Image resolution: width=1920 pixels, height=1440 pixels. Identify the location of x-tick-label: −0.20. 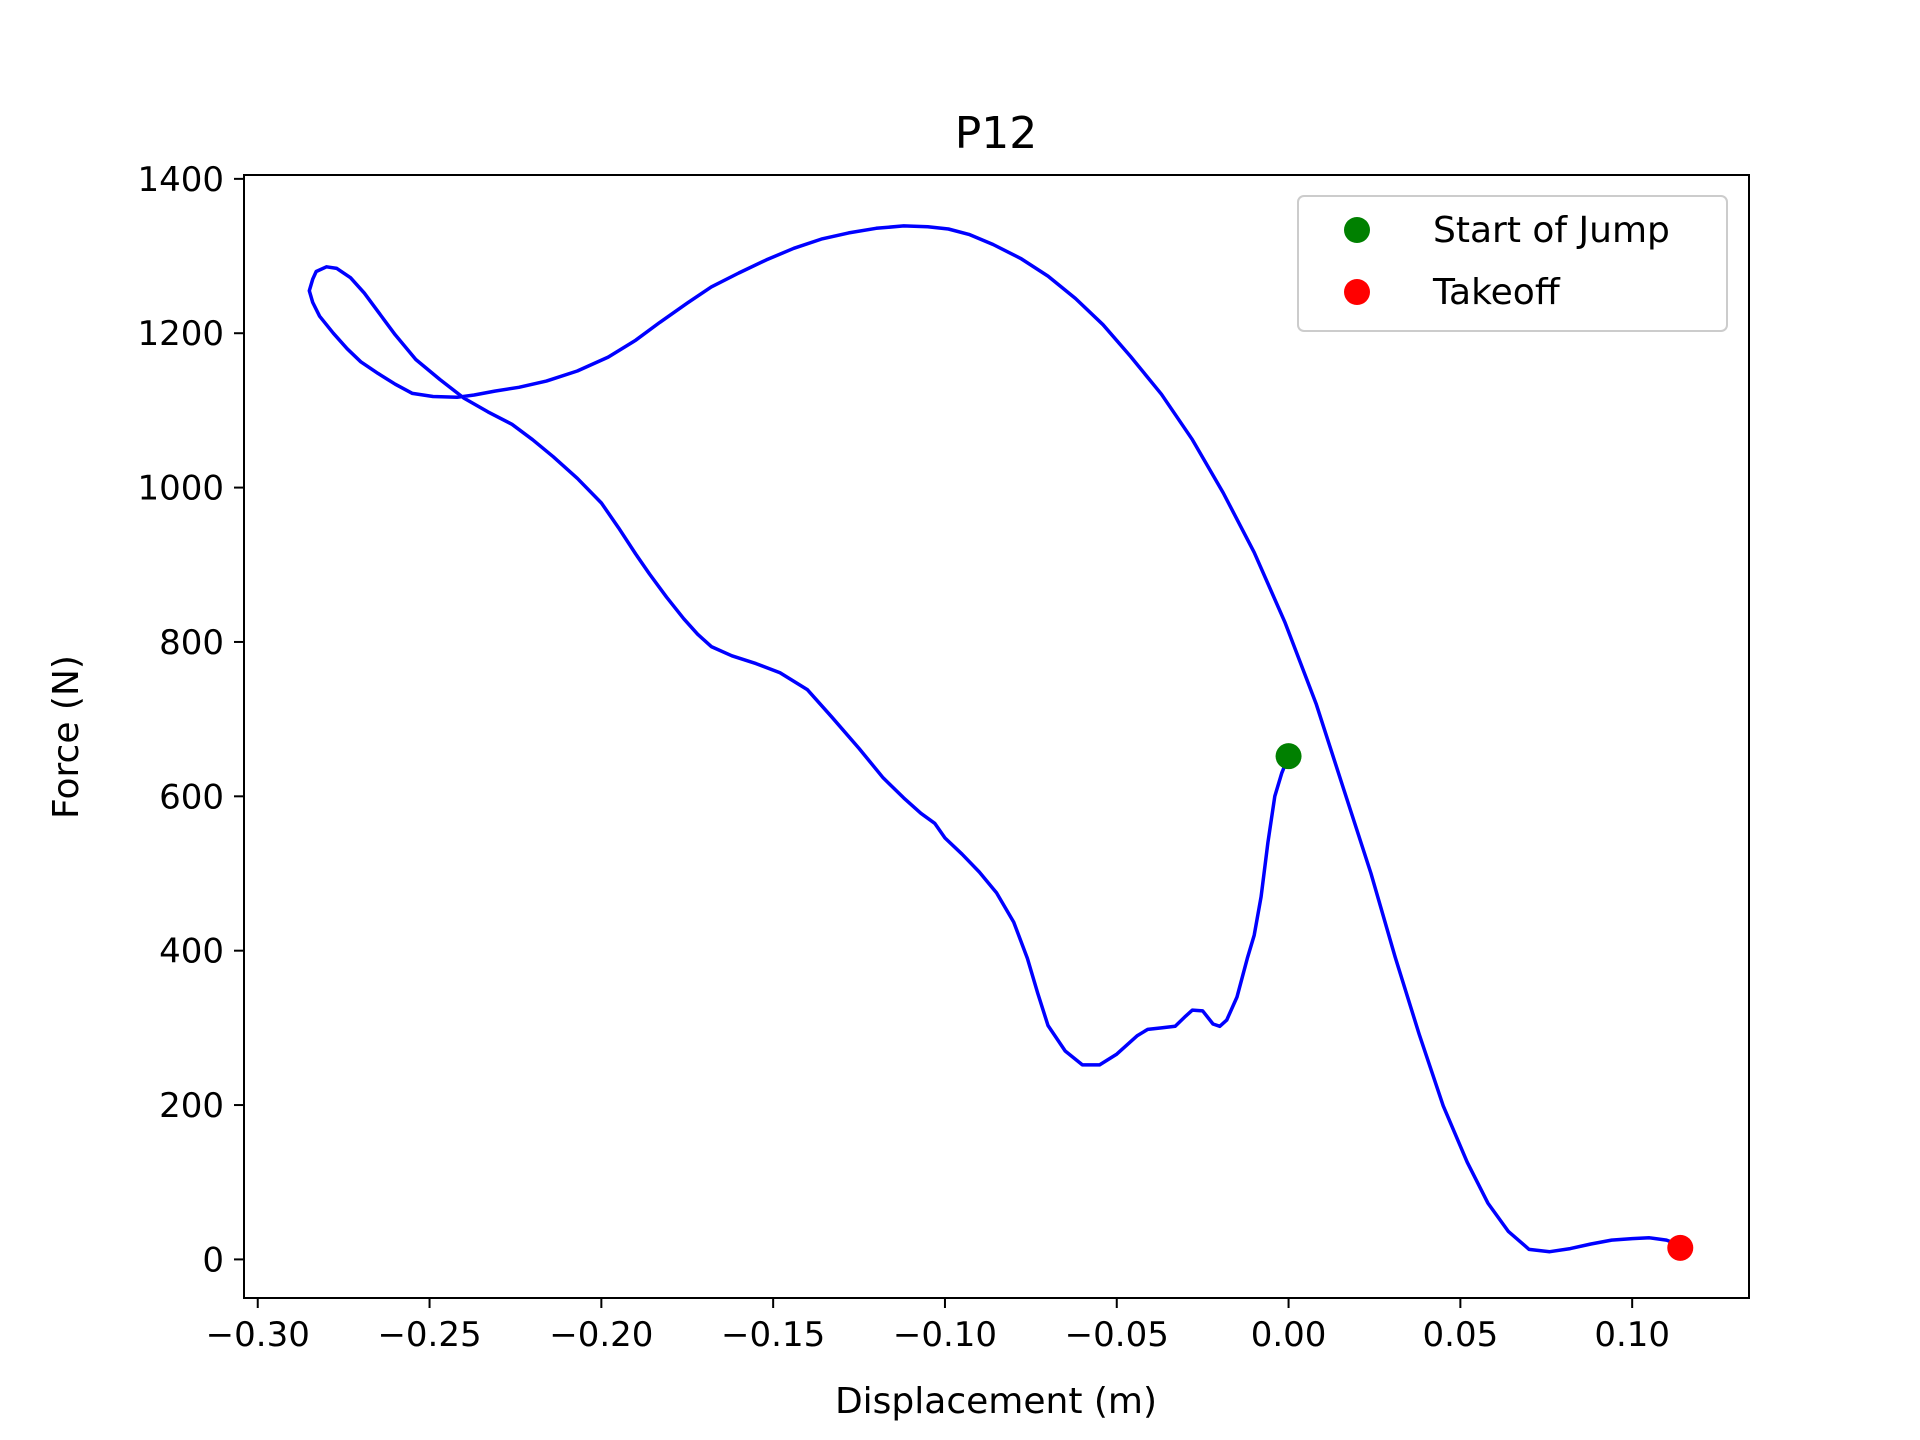
(601, 1335).